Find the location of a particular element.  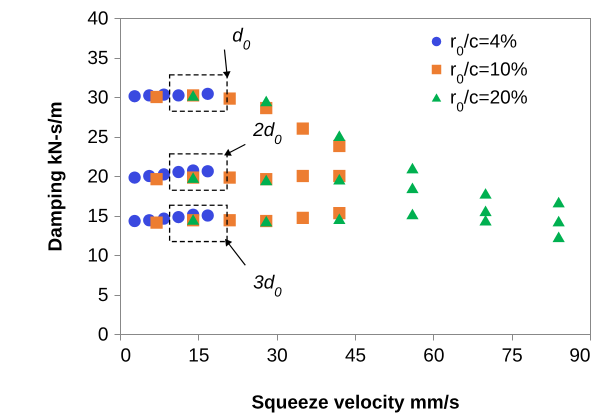

x-tick-label: 45 is located at coordinates (355, 356).